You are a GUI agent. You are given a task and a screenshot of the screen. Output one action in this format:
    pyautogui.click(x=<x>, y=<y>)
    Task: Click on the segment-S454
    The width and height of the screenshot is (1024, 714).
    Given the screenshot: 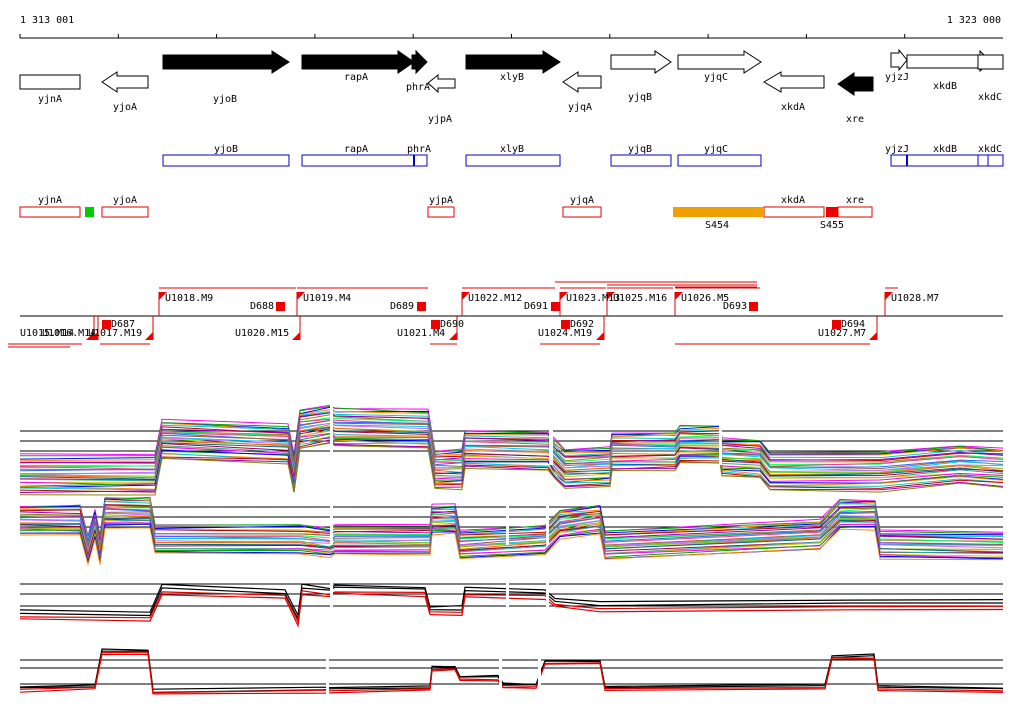 What is the action you would take?
    pyautogui.click(x=718, y=212)
    